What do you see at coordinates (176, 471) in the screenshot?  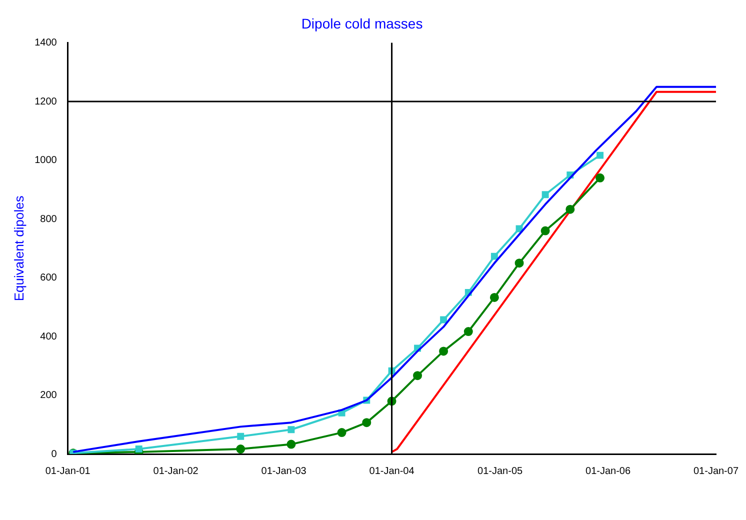 I see `x-tick-label: 01-Jan-02` at bounding box center [176, 471].